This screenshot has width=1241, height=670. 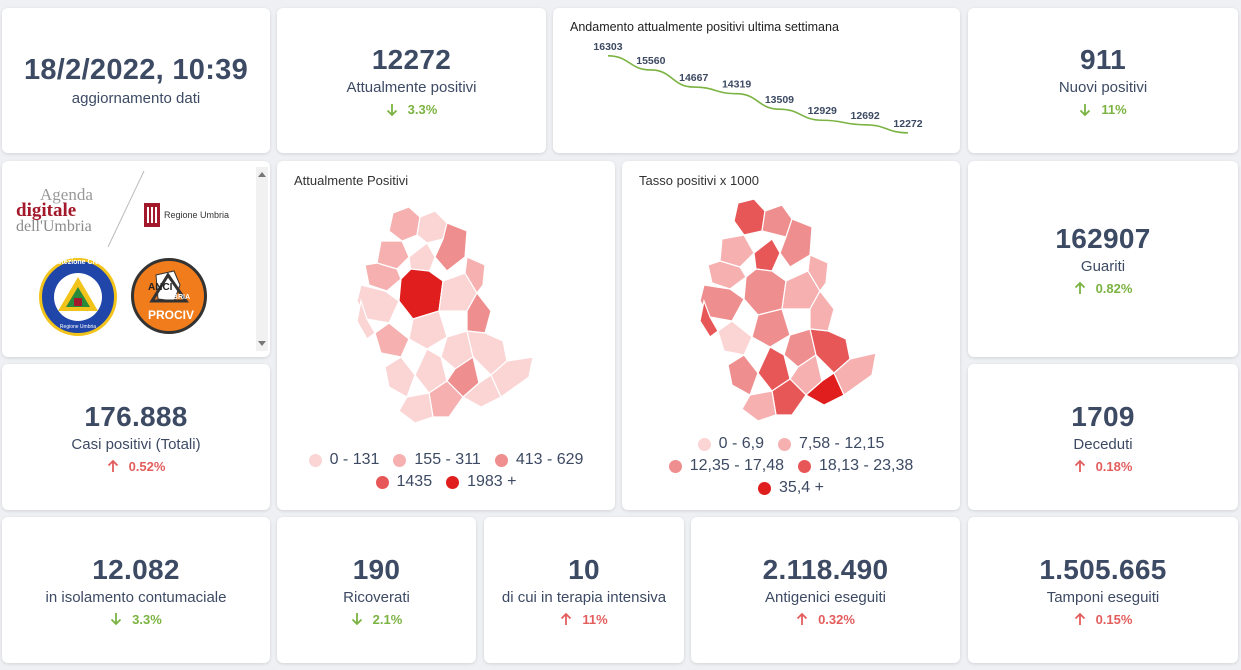 I want to click on legend-item: 155 - 311, so click(x=437, y=460).